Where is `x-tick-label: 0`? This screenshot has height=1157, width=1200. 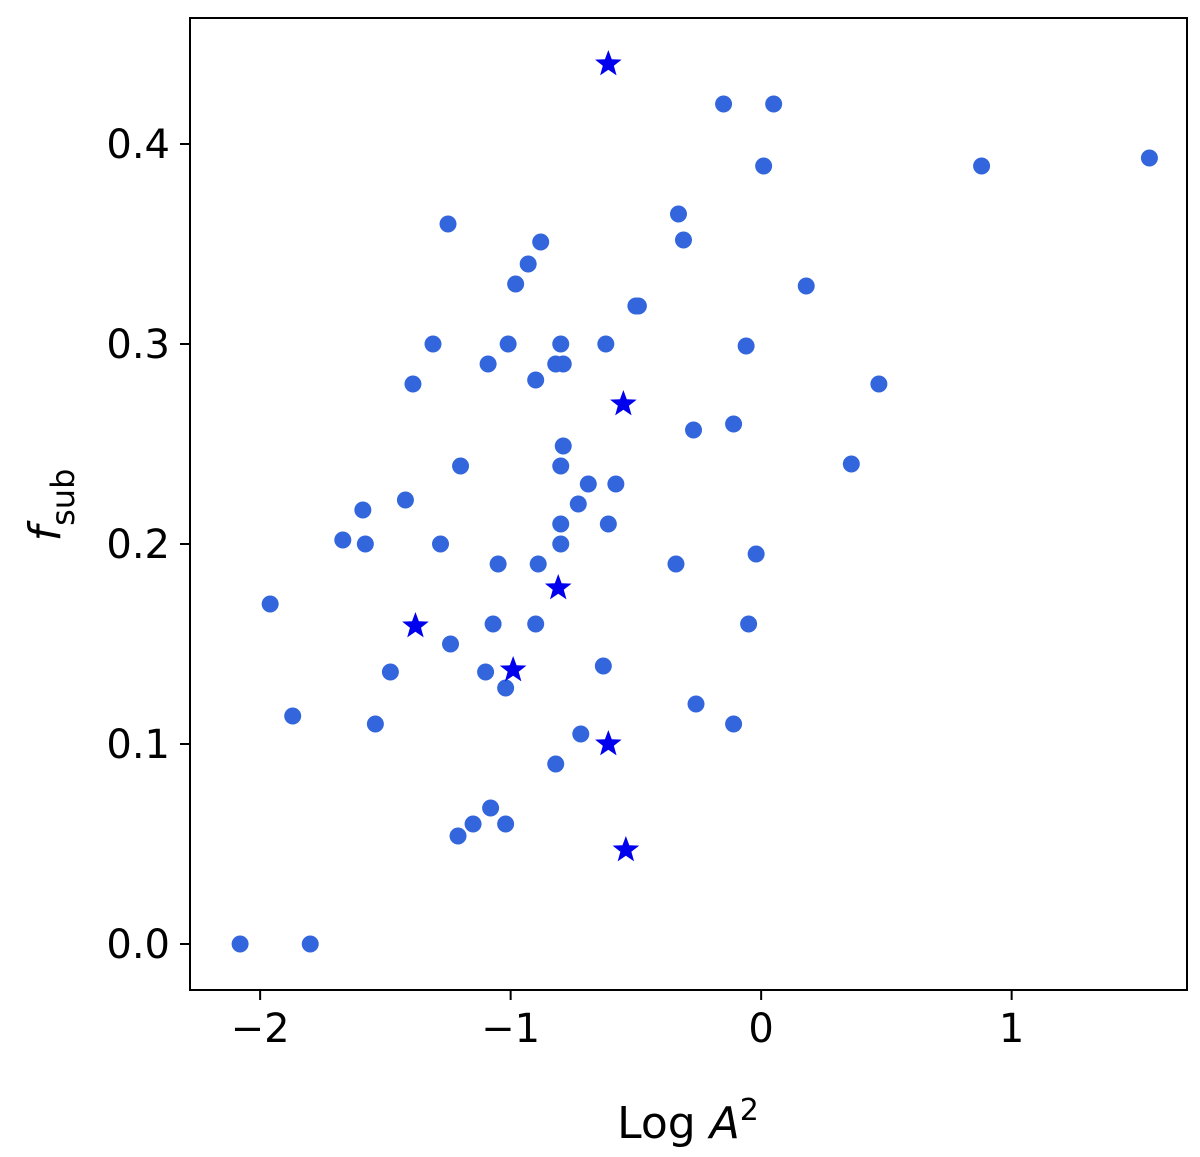
x-tick-label: 0 is located at coordinates (760, 1029).